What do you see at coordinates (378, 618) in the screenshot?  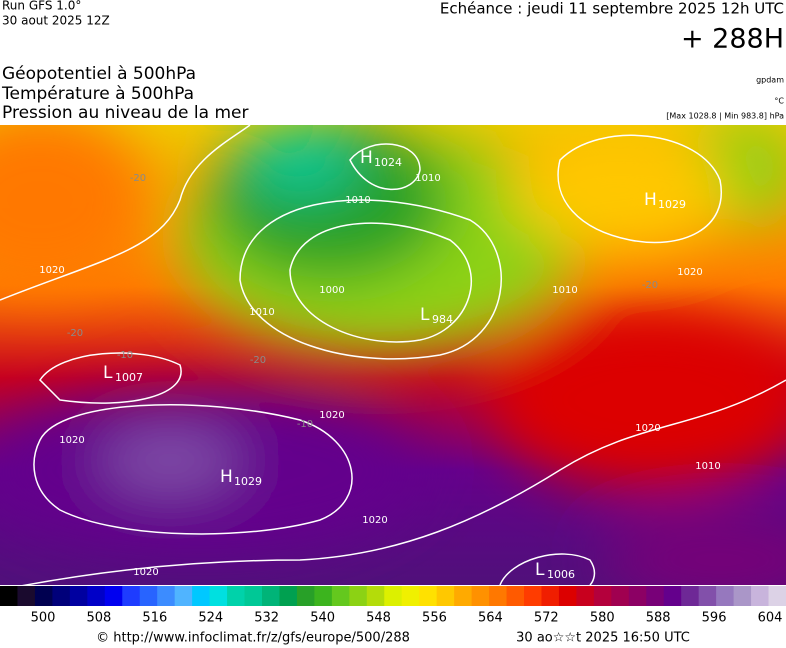 I see `colorbar-label: 548` at bounding box center [378, 618].